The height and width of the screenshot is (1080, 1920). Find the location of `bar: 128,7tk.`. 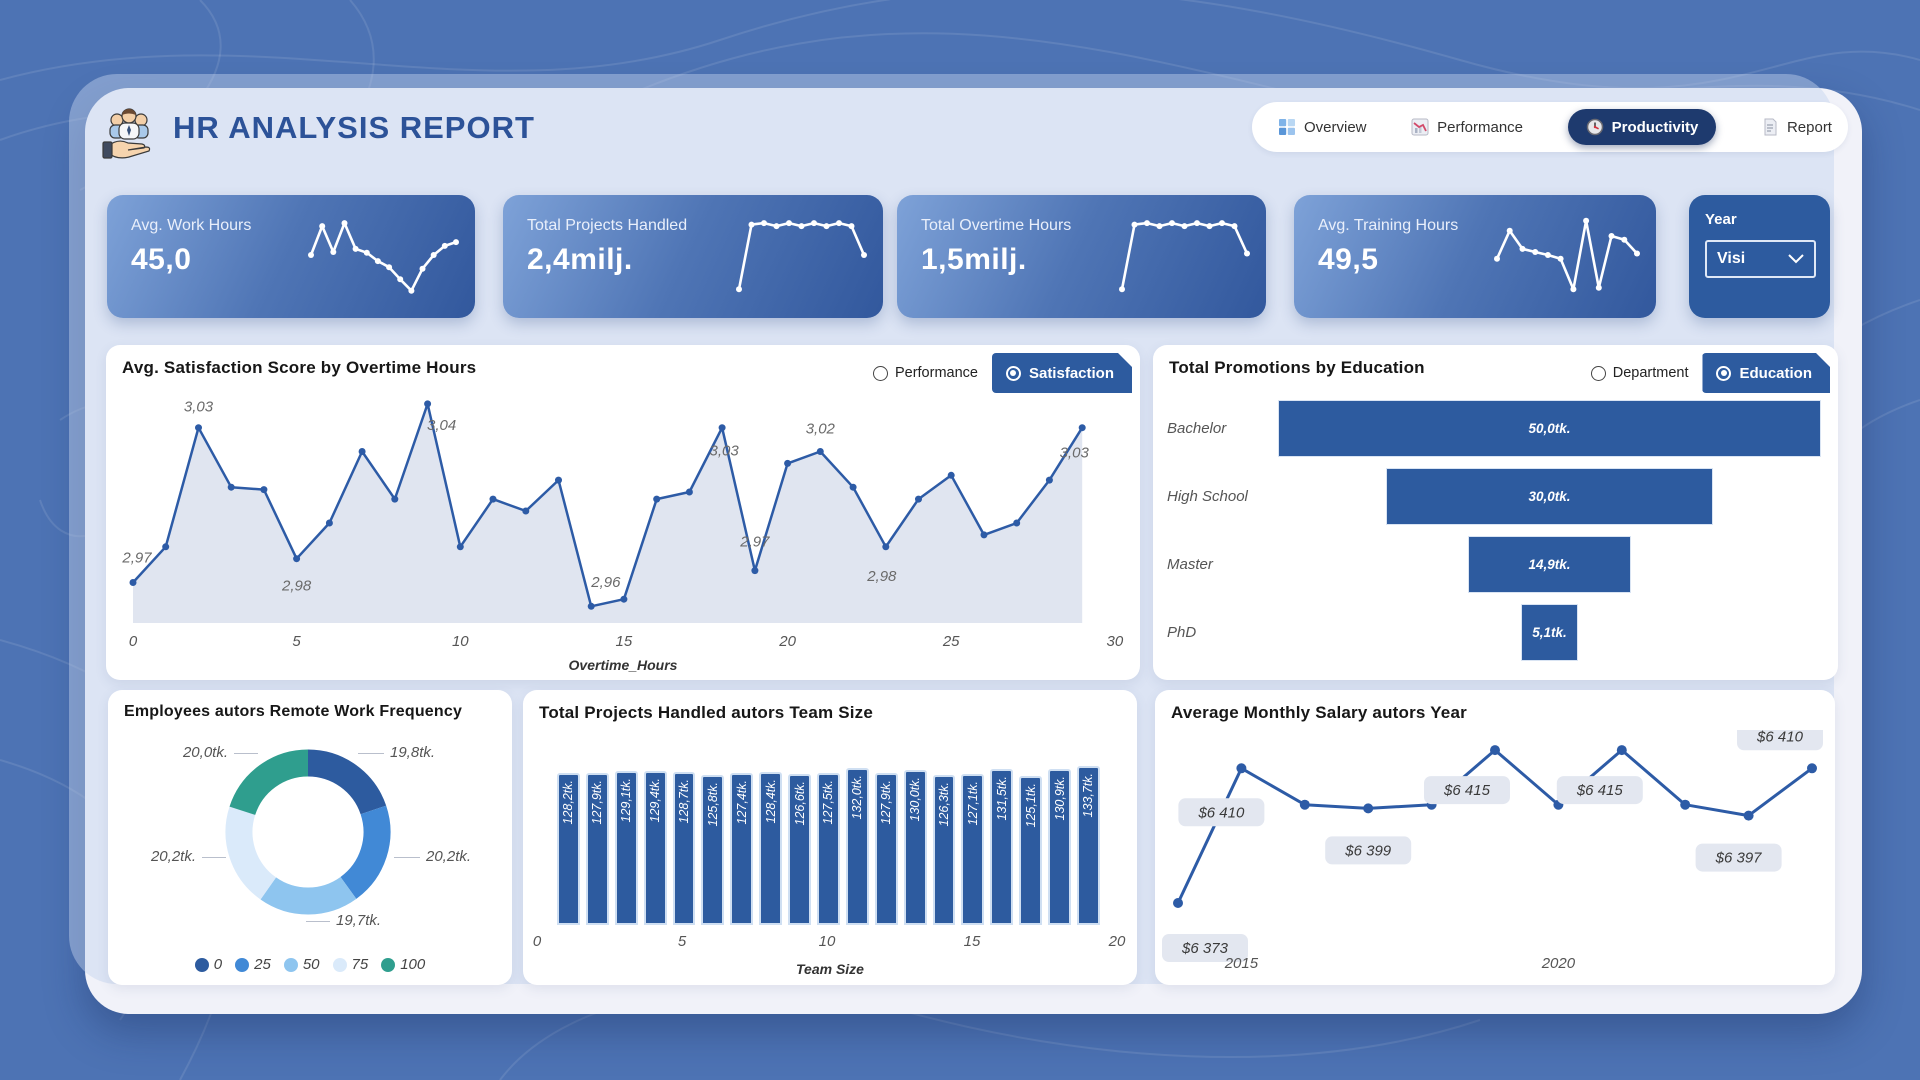

bar: 128,7tk. is located at coordinates (684, 848).